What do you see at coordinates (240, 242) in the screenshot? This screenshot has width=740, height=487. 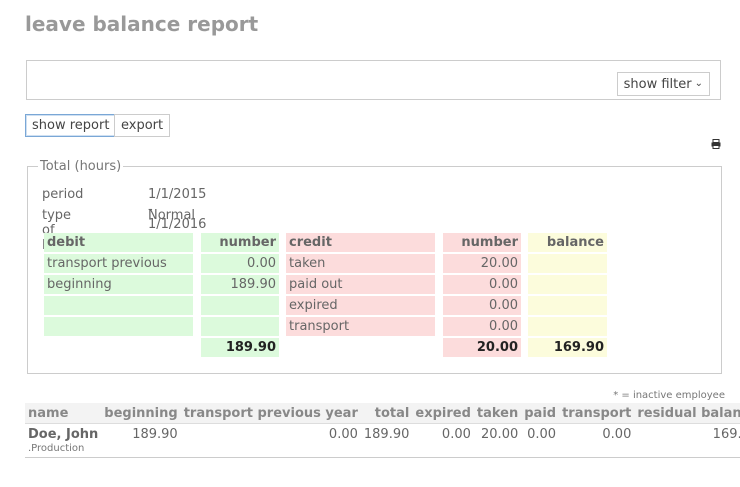 I see `debit-number-header: number` at bounding box center [240, 242].